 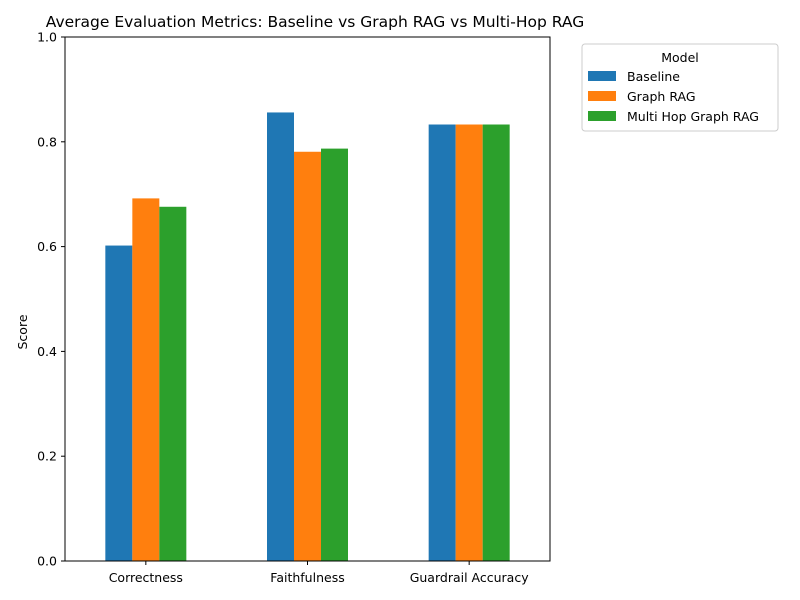 What do you see at coordinates (307, 356) in the screenshot?
I see `bar-graph-rag-faithfulness` at bounding box center [307, 356].